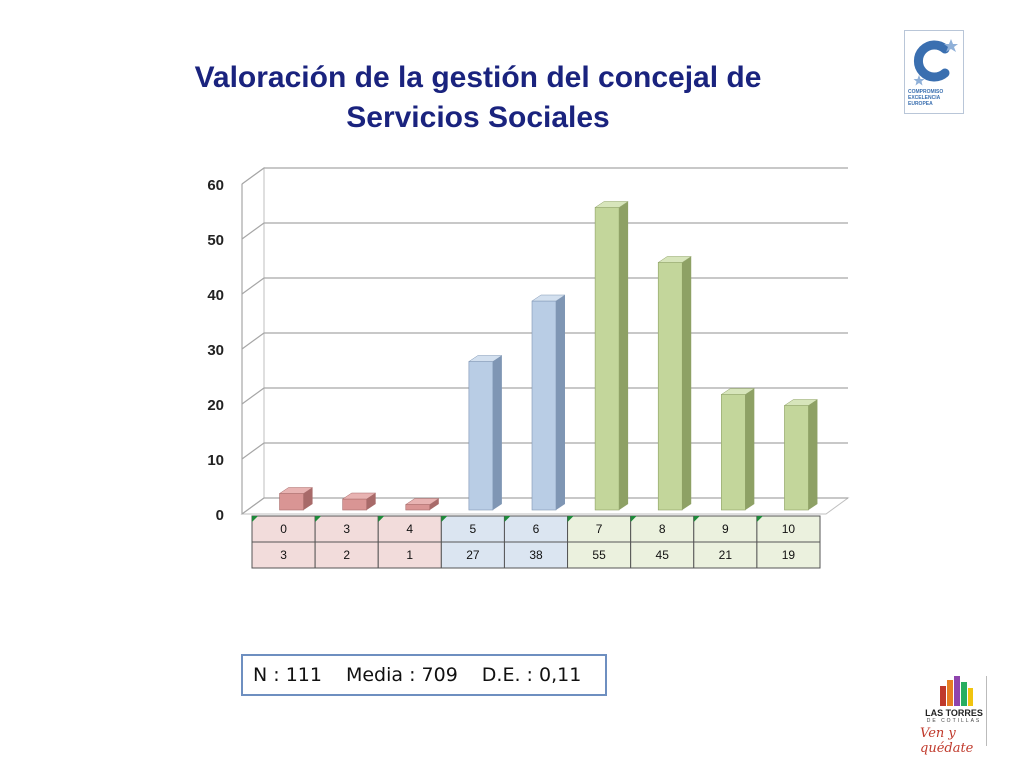 This screenshot has width=1024, height=768. I want to click on town-subtitle: DE COTILLAS, so click(954, 721).